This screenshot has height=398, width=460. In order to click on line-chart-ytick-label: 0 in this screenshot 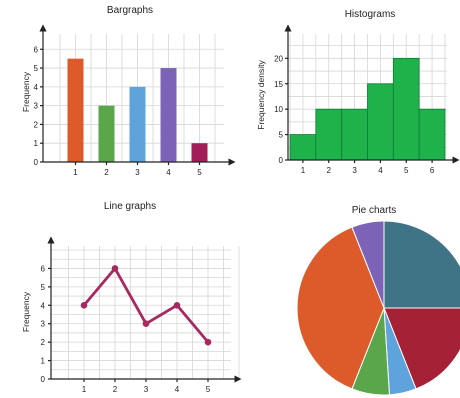, I will do `click(43, 379)`.